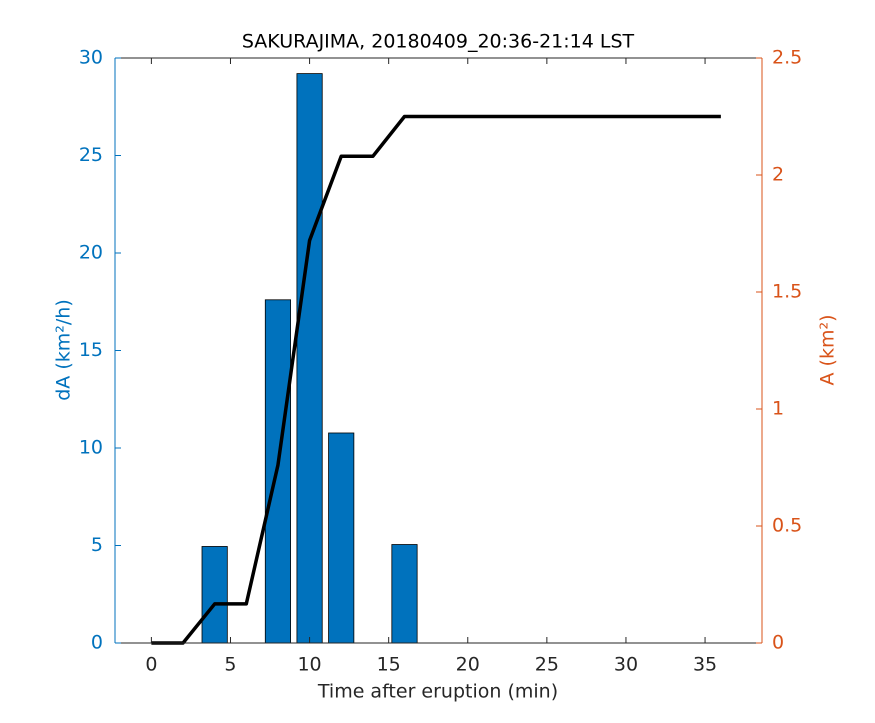 This screenshot has height=723, width=875. What do you see at coordinates (437, 692) in the screenshot?
I see `x-axis-label: Time after eruption (min)` at bounding box center [437, 692].